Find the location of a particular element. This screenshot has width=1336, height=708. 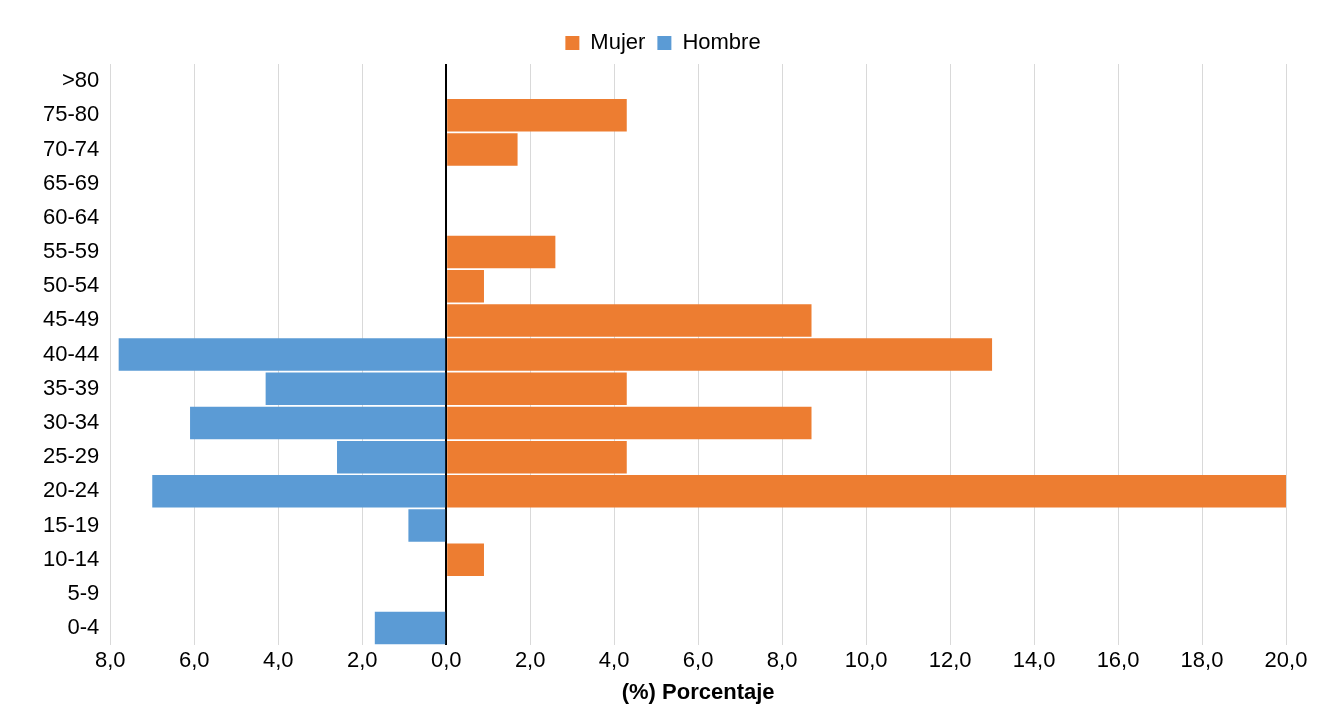

y-tick-label: 15-19 is located at coordinates (71, 524).